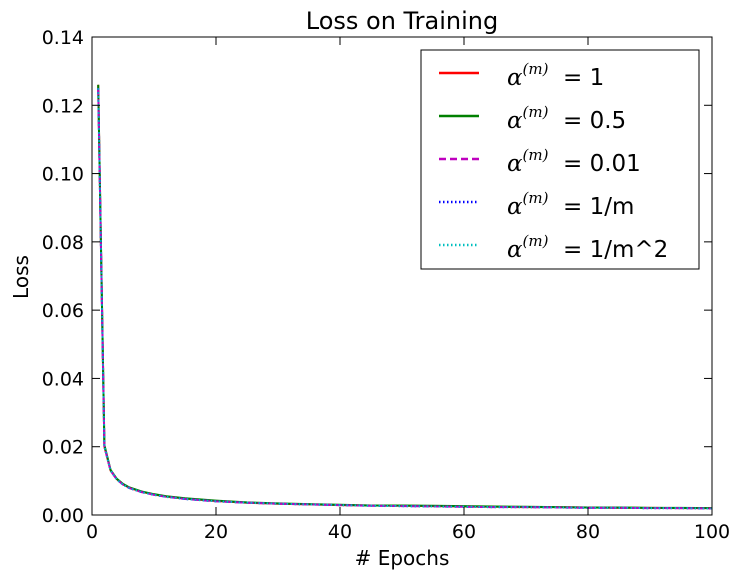 This screenshot has height=579, width=743. What do you see at coordinates (63, 243) in the screenshot?
I see `y-tick-label-4: 0.08` at bounding box center [63, 243].